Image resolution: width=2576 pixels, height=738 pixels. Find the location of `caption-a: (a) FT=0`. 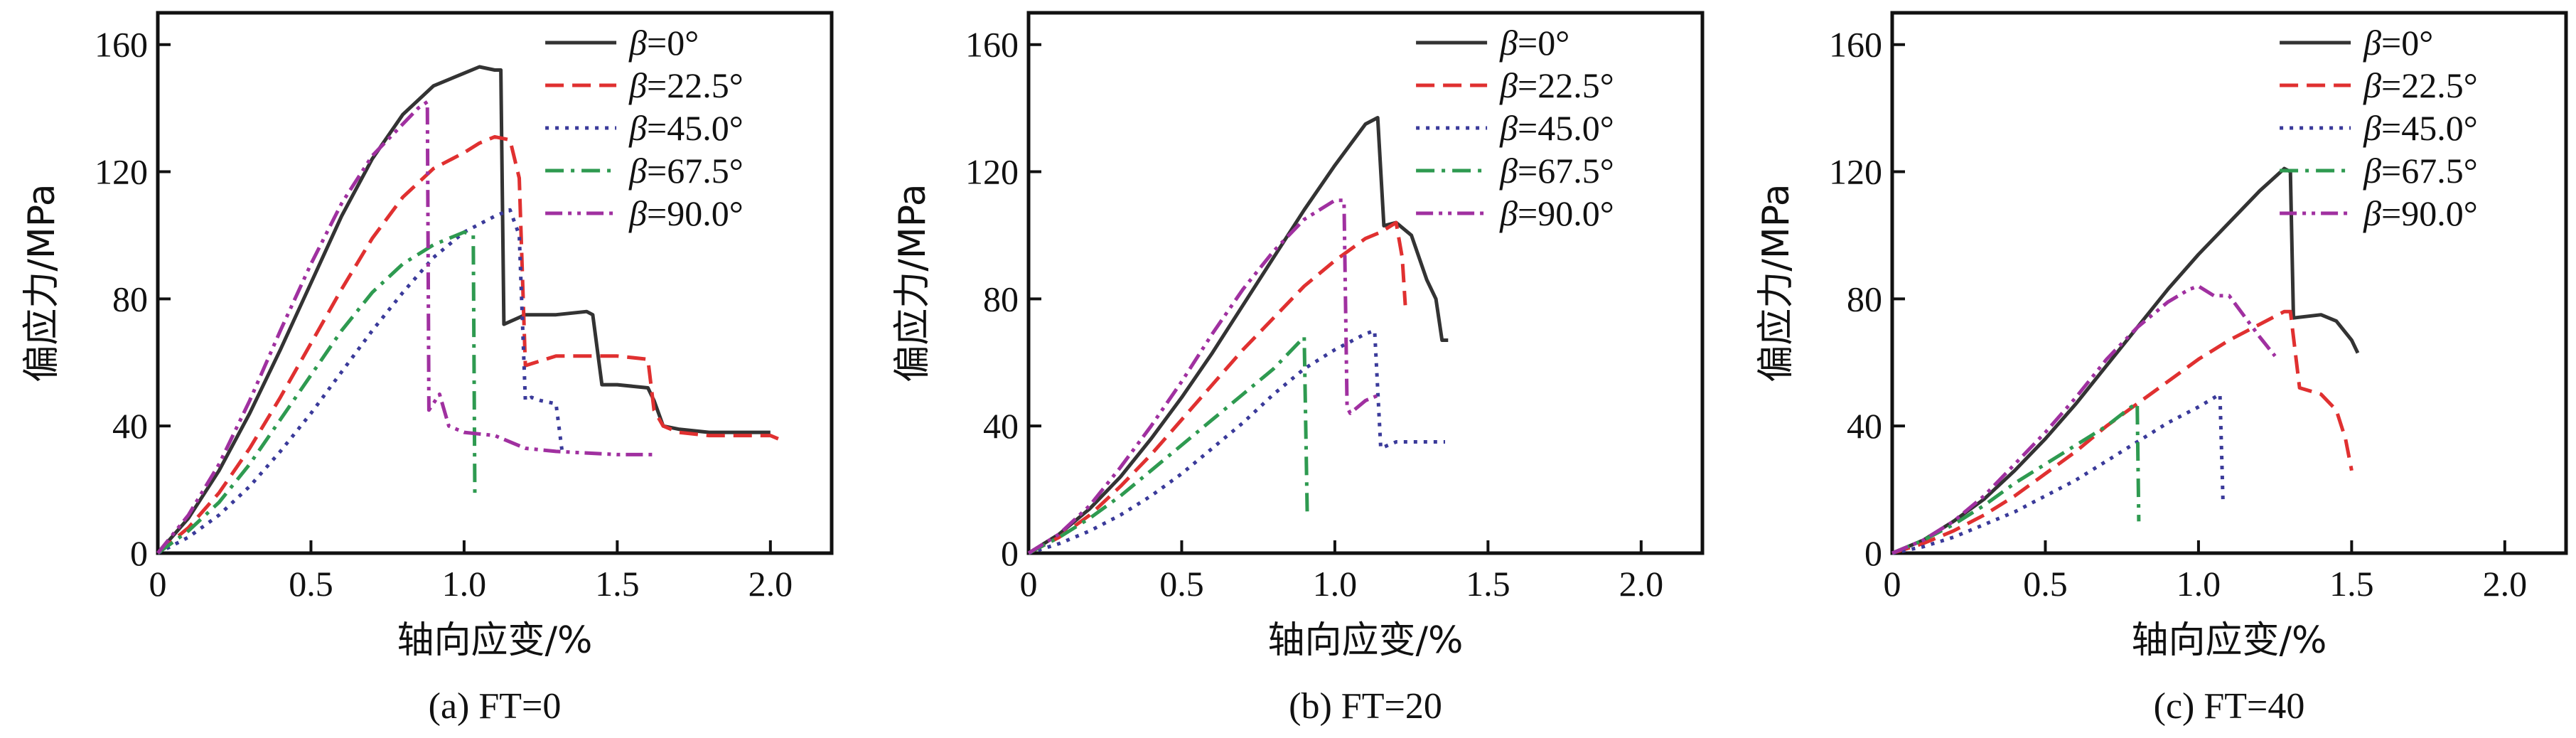

caption-a: (a) FT=0 is located at coordinates (495, 707).